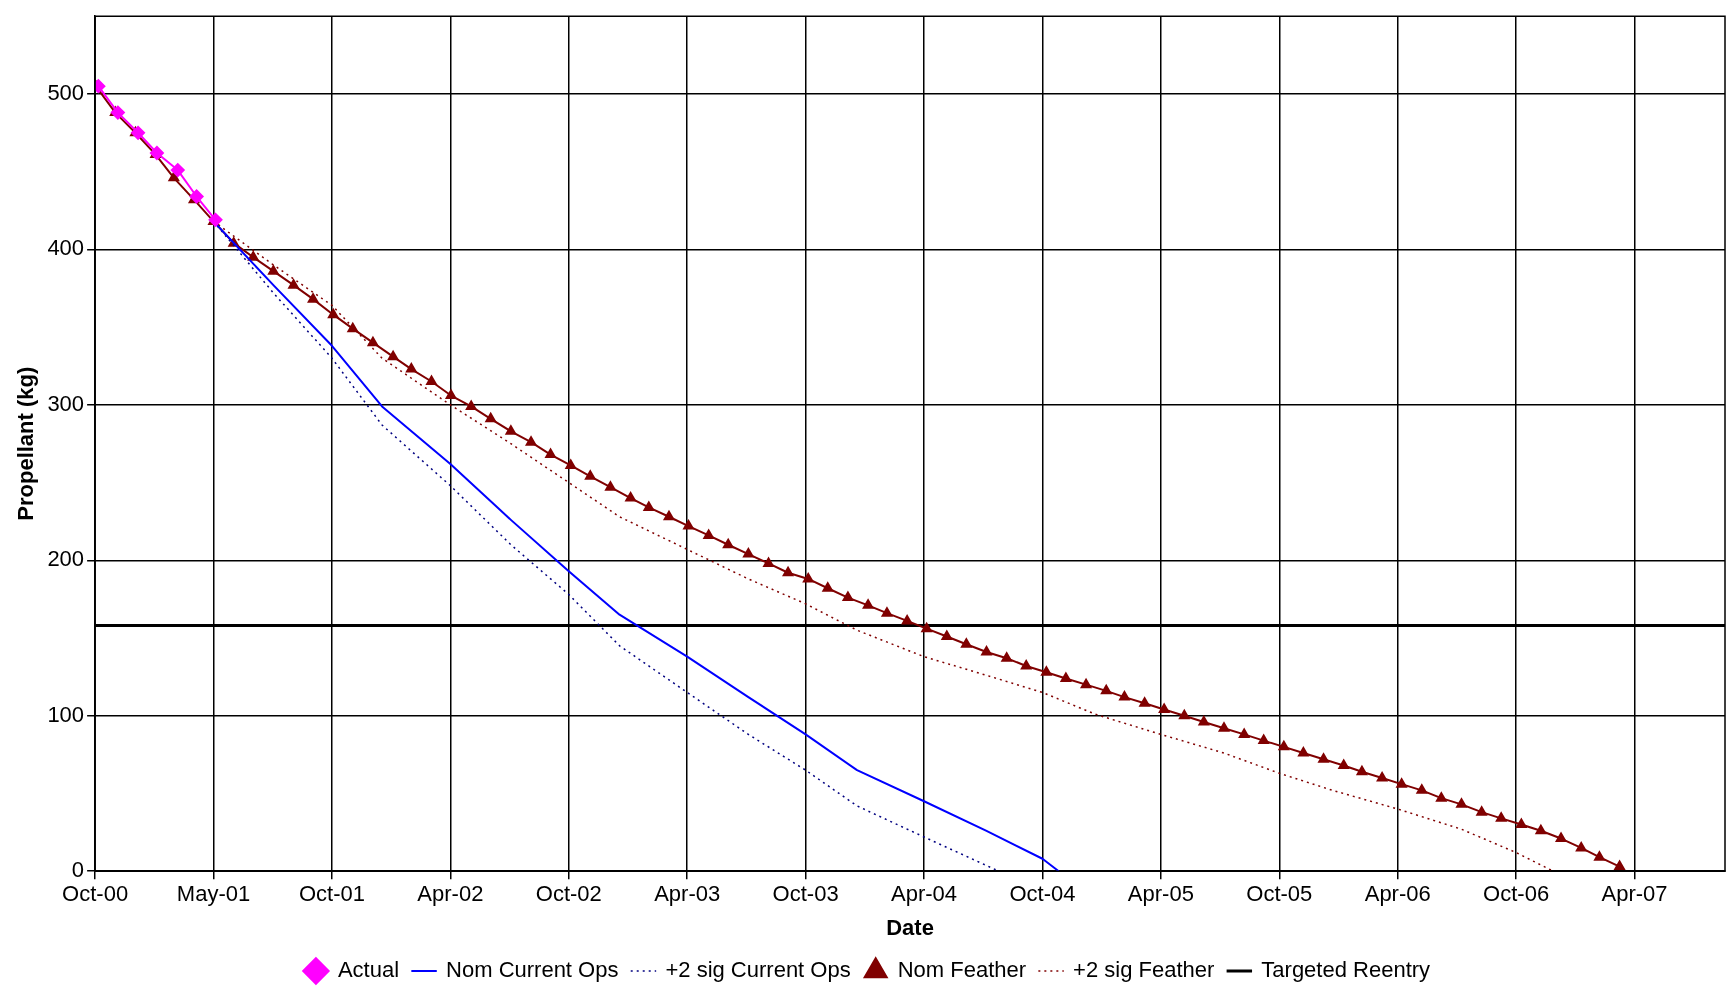  Describe the element at coordinates (331, 894) in the screenshot. I see `x-tick-label: Oct-01` at that location.